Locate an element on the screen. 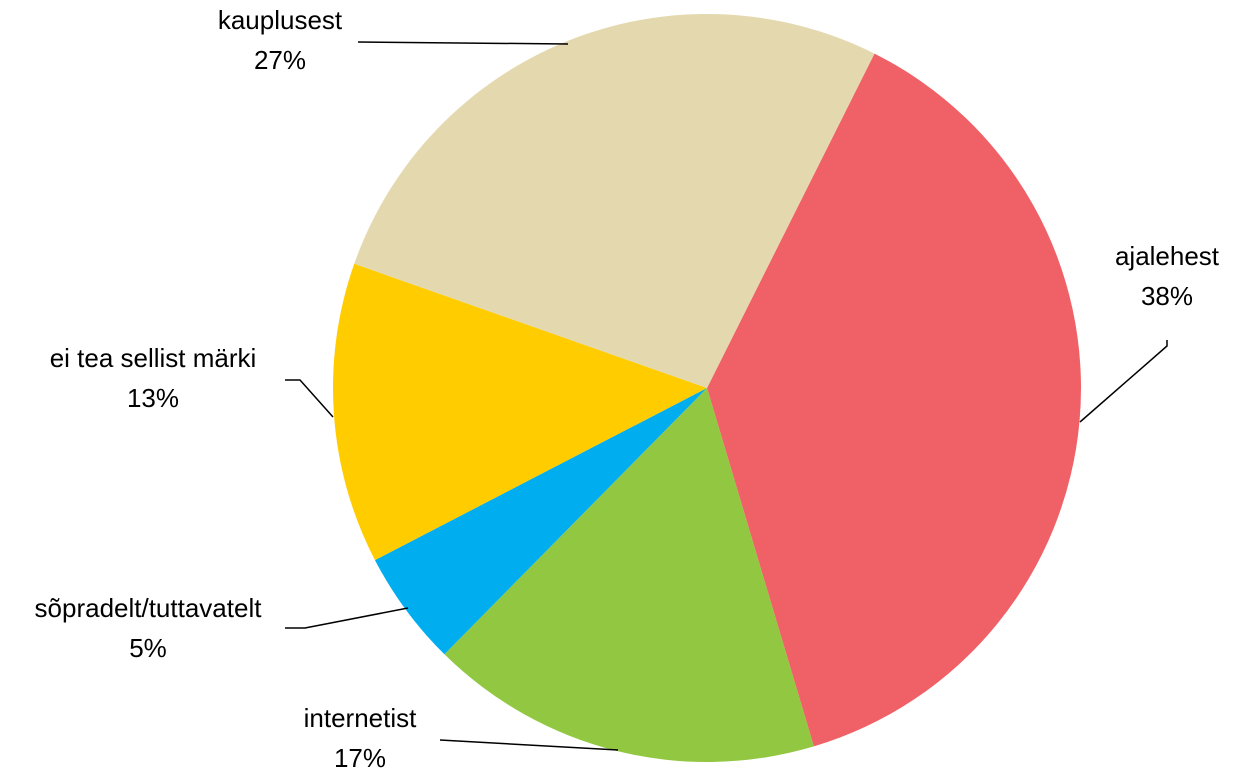 The height and width of the screenshot is (776, 1239). slice-label: sõpradelt/tuttavatelt is located at coordinates (149, 608).